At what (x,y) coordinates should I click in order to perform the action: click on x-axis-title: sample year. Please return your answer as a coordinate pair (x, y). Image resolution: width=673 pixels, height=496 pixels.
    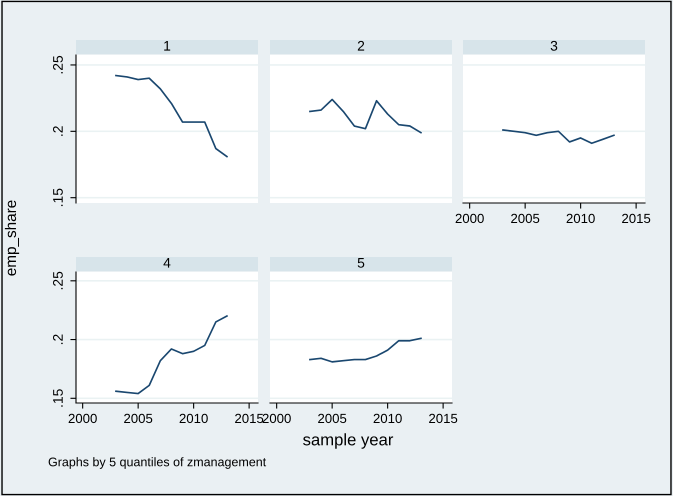
    Looking at the image, I should click on (348, 441).